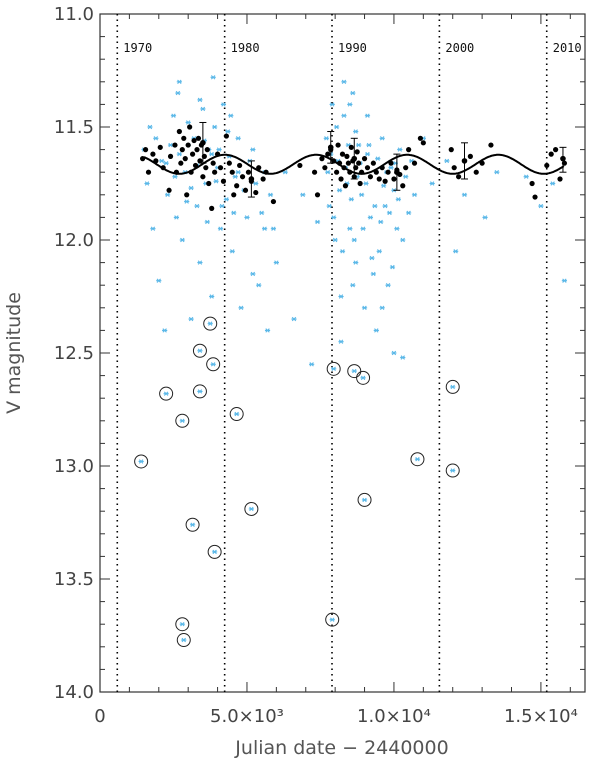 This screenshot has height=766, width=600. What do you see at coordinates (383, 159) in the screenshot?
I see `error-bars` at bounding box center [383, 159].